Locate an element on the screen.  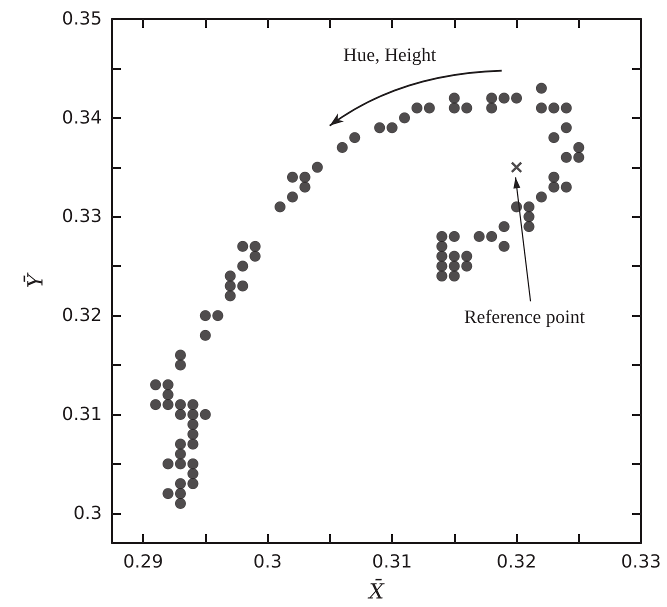
y-tick-label: 0.32 is located at coordinates (82, 315).